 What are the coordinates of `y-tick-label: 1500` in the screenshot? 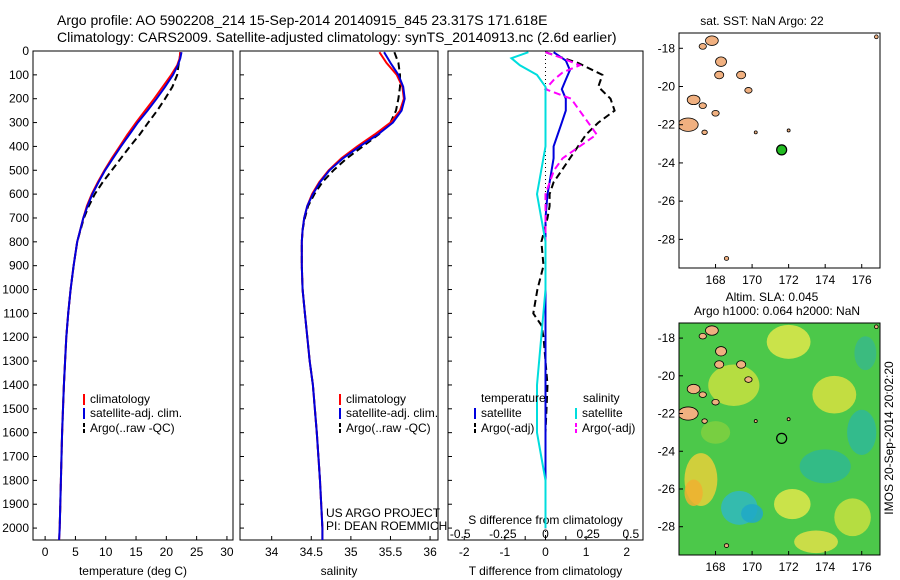 It's located at (15, 409).